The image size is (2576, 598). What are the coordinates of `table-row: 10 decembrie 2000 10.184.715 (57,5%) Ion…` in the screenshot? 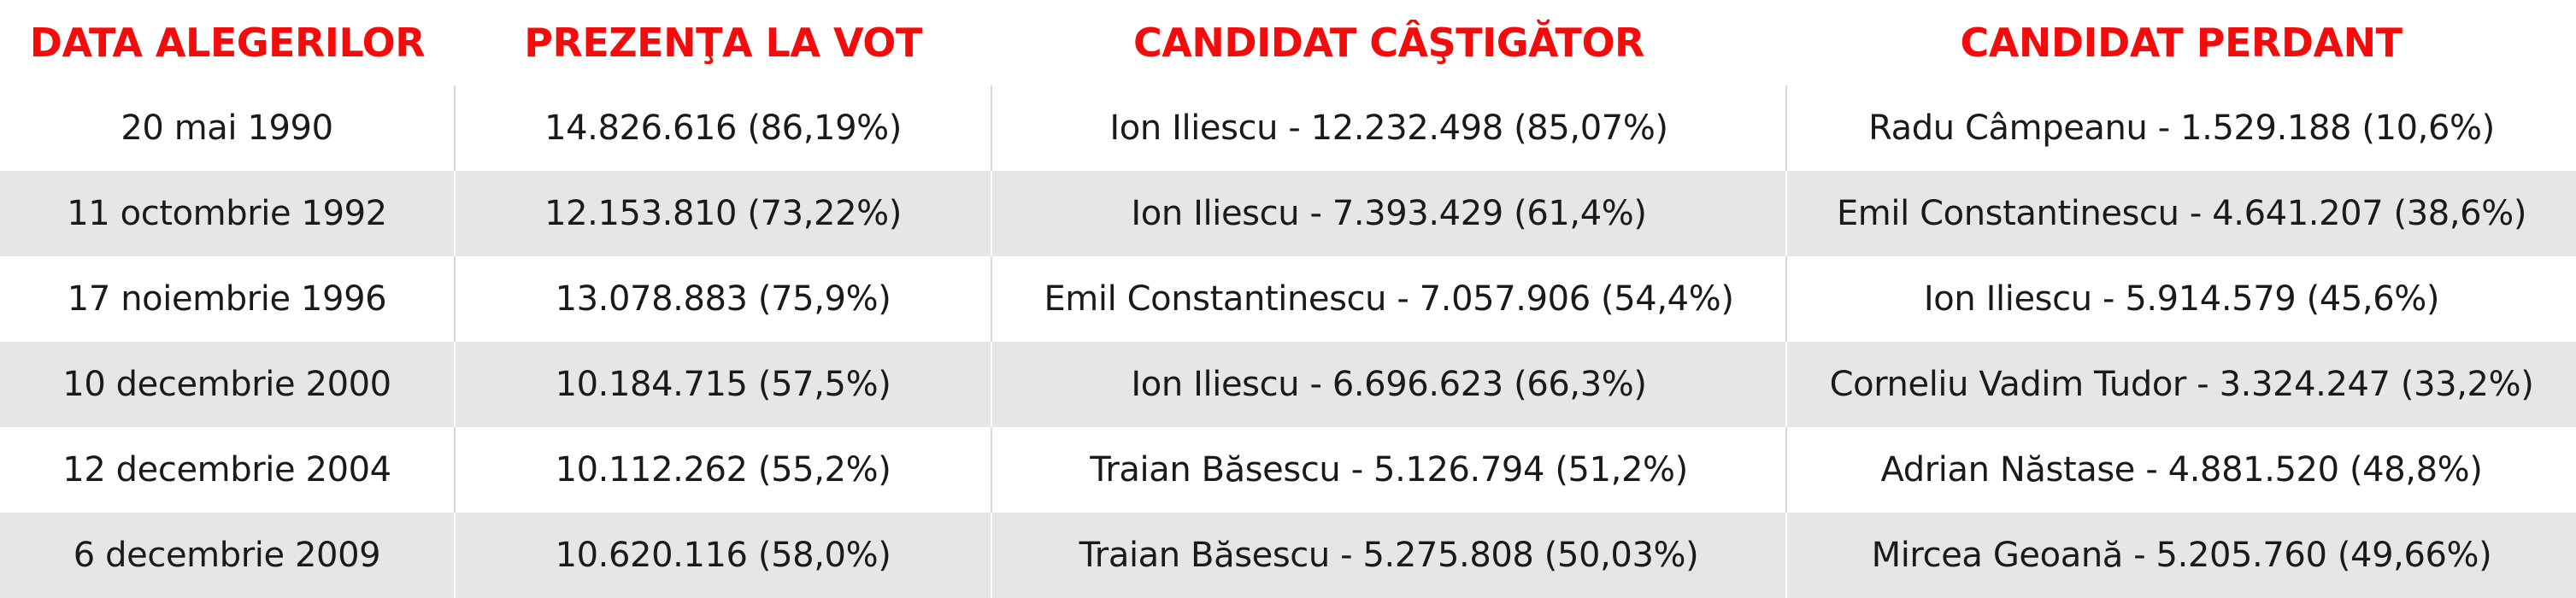 It's located at (1288, 385).